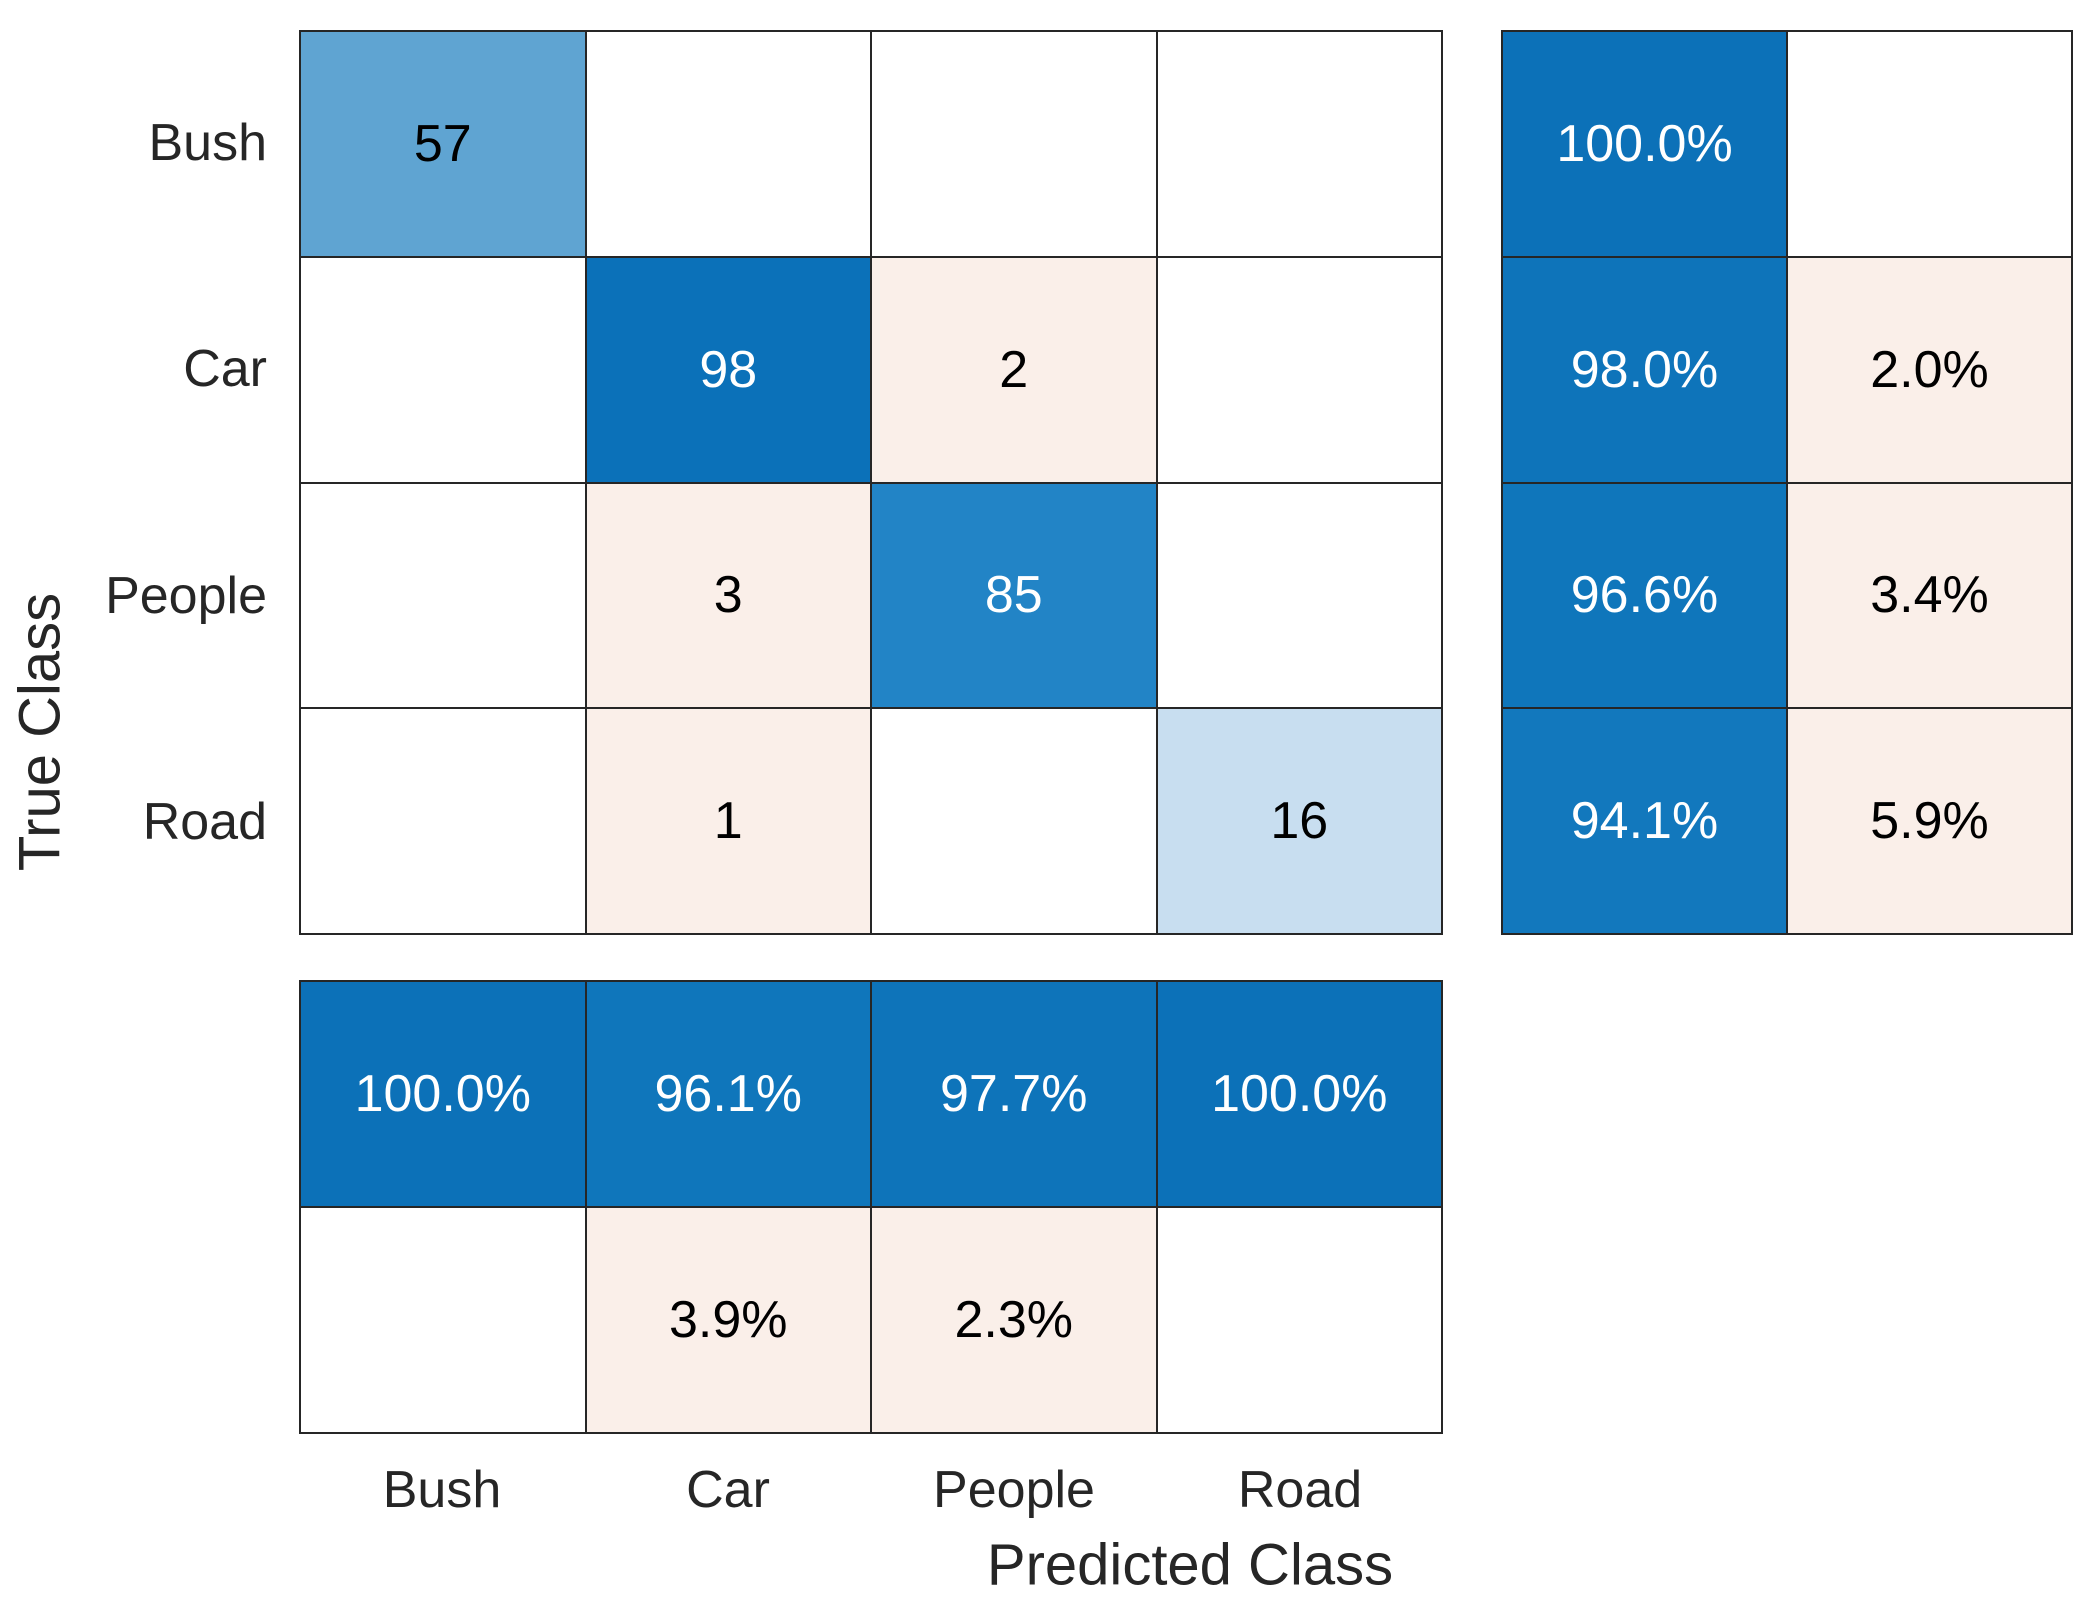 The width and height of the screenshot is (2099, 1619). Describe the element at coordinates (1014, 1320) in the screenshot. I see `col-summary-people-fdr: 2.3%` at that location.